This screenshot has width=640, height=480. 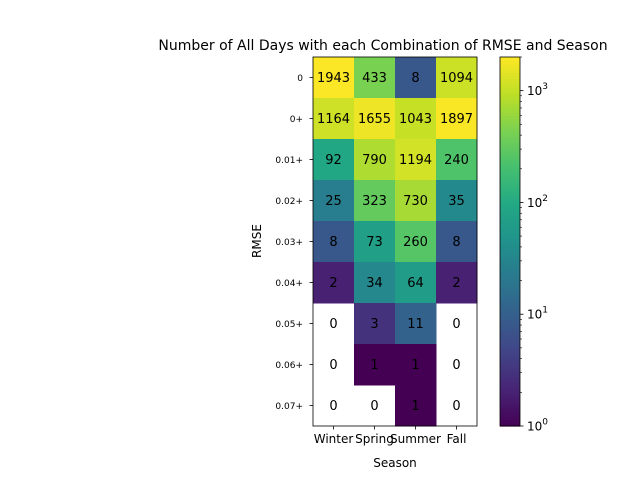 I want to click on x-tick-label: Winter, so click(x=334, y=439).